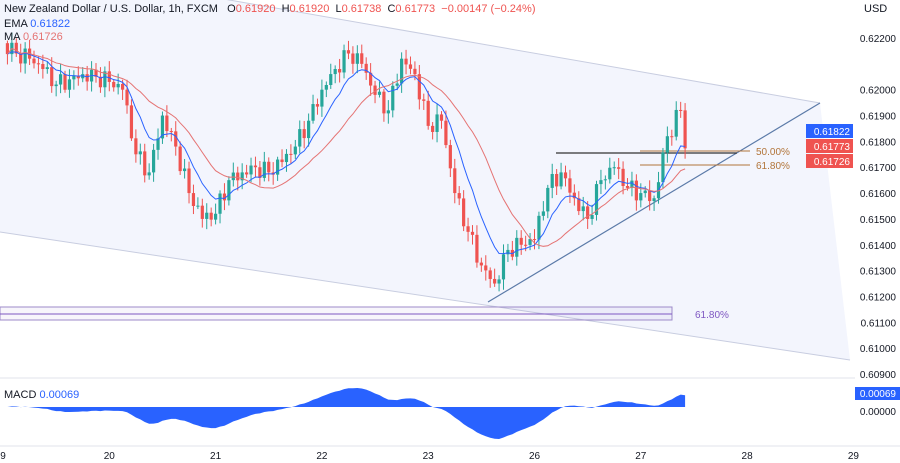 The height and width of the screenshot is (463, 900). I want to click on ma-legend: MA 0.61726, so click(33, 37).